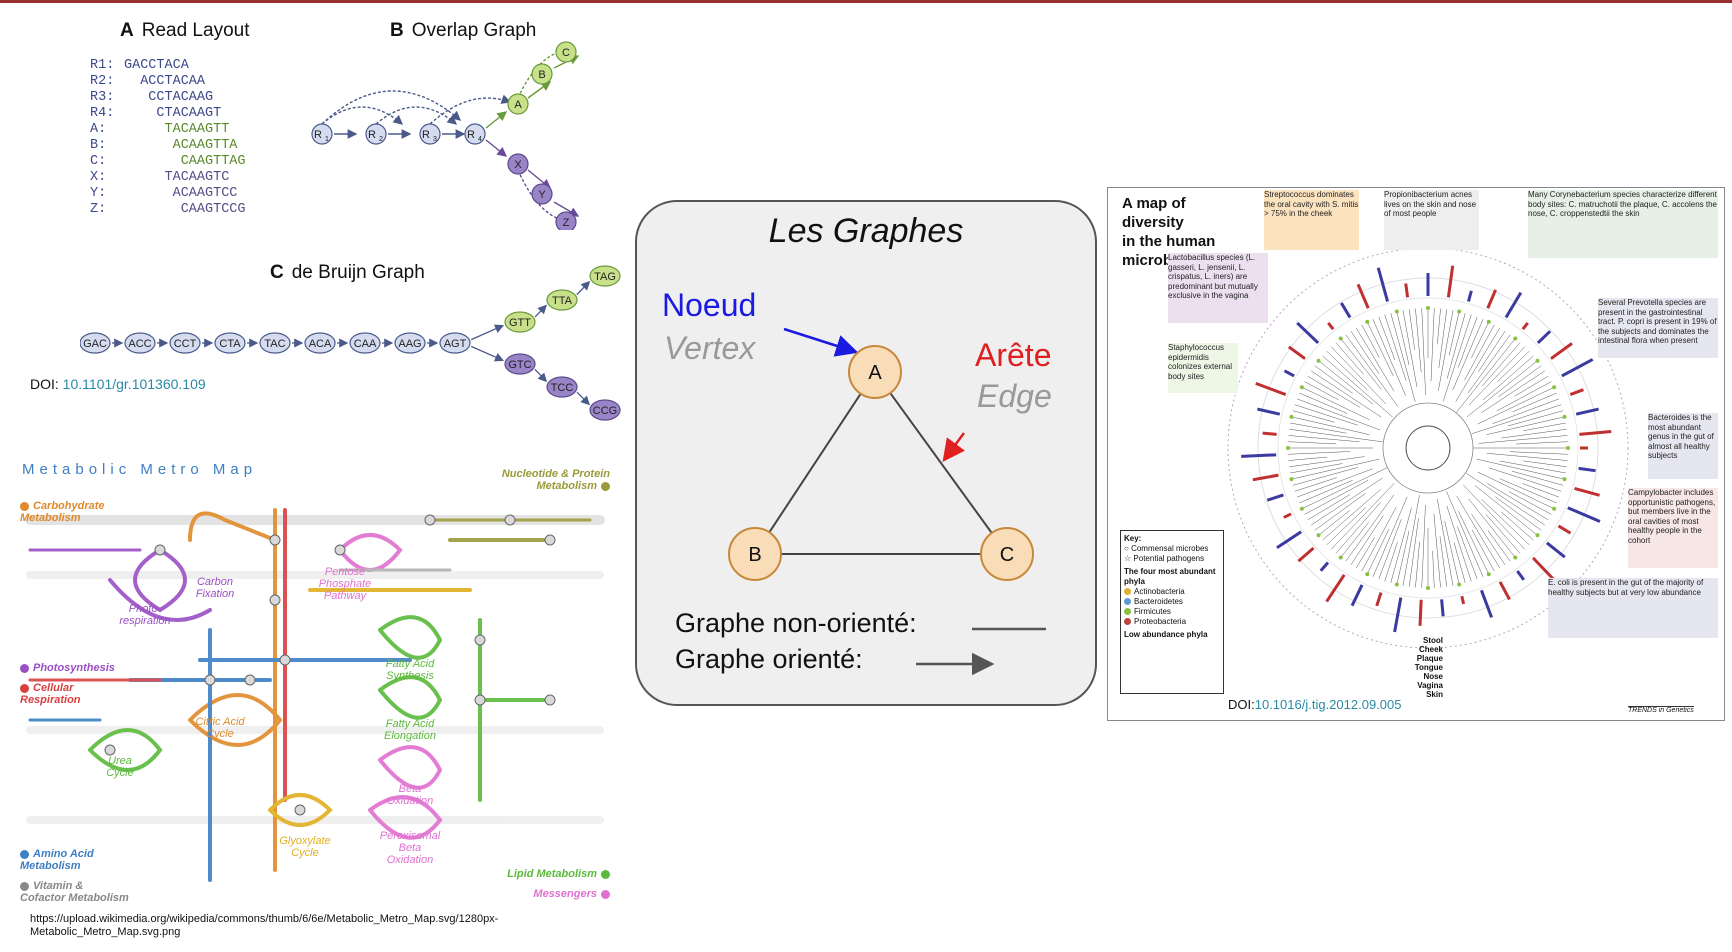 The image size is (1732, 952). Describe the element at coordinates (397, 30) in the screenshot. I see `panel-b-letter: B` at that location.